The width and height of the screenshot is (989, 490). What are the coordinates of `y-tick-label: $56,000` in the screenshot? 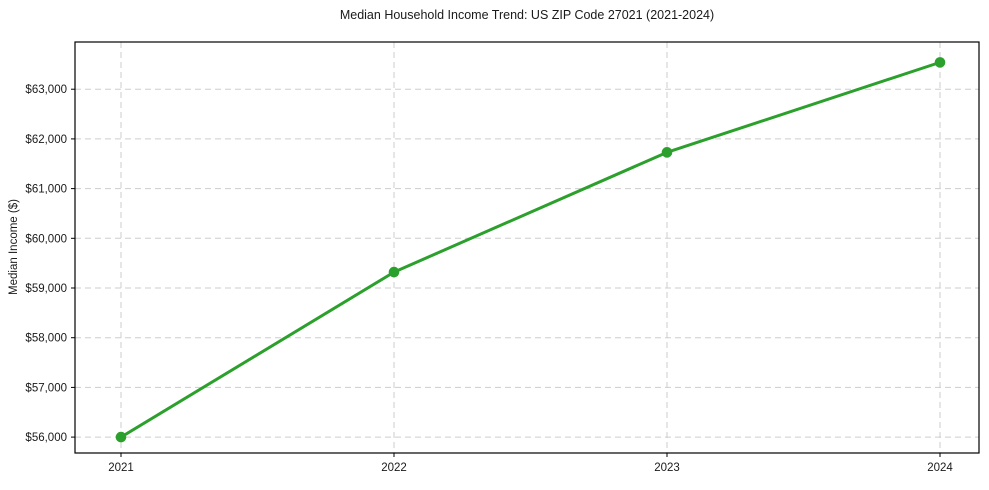 It's located at (46, 438).